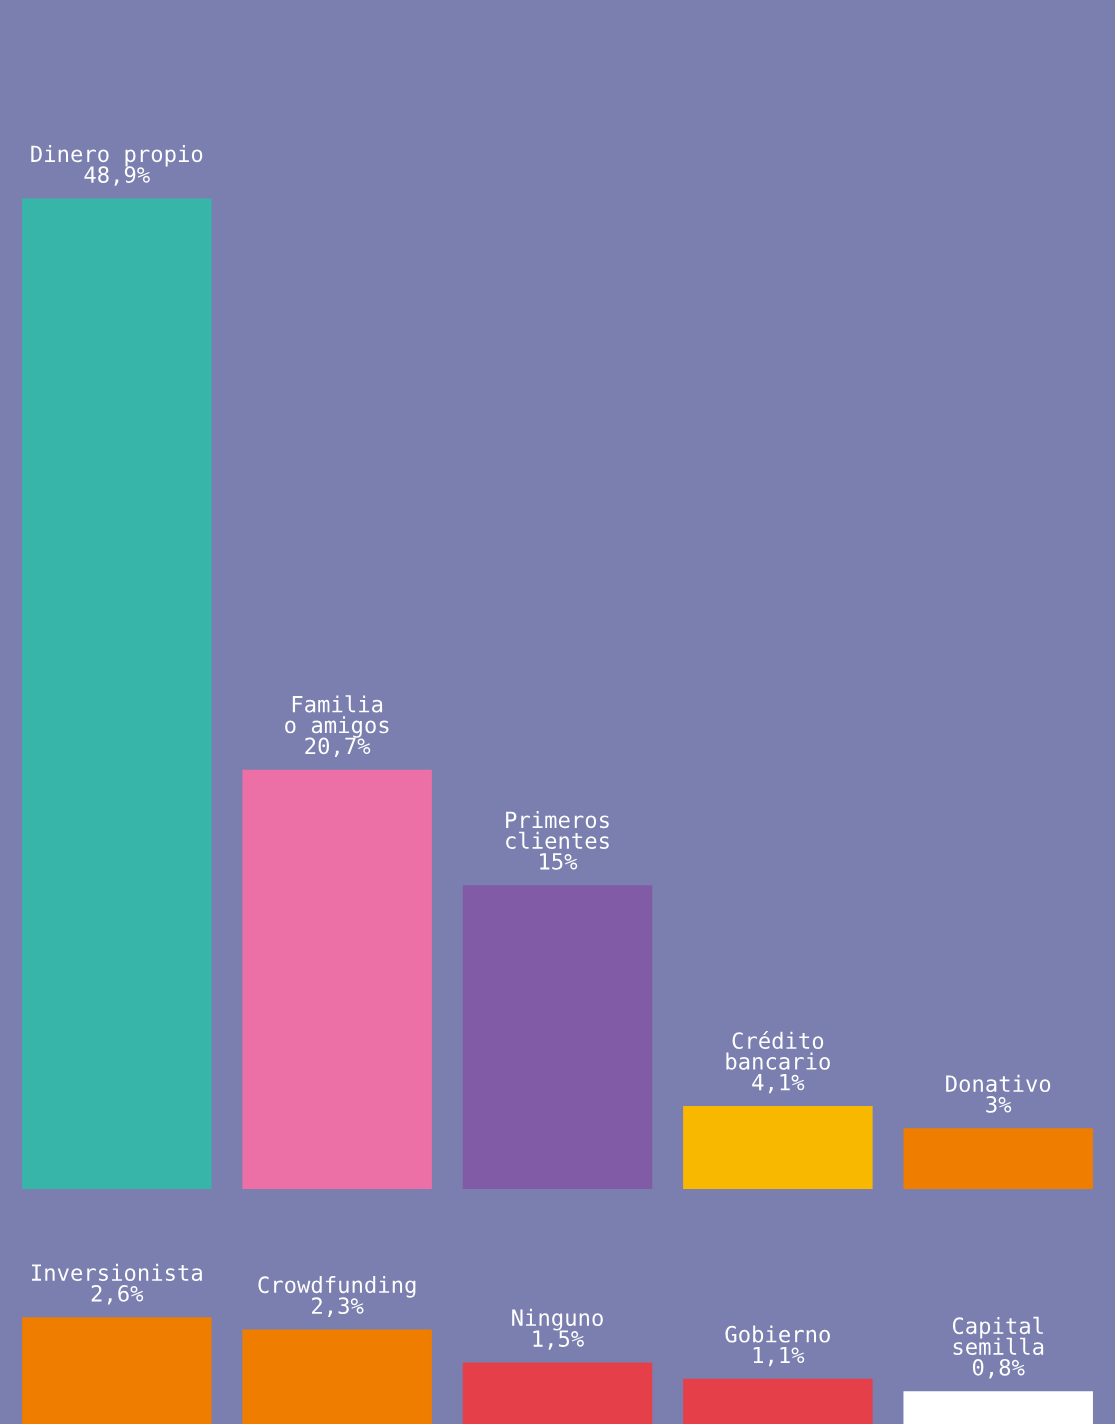  I want to click on category-label: Ninguno, so click(557, 1319).